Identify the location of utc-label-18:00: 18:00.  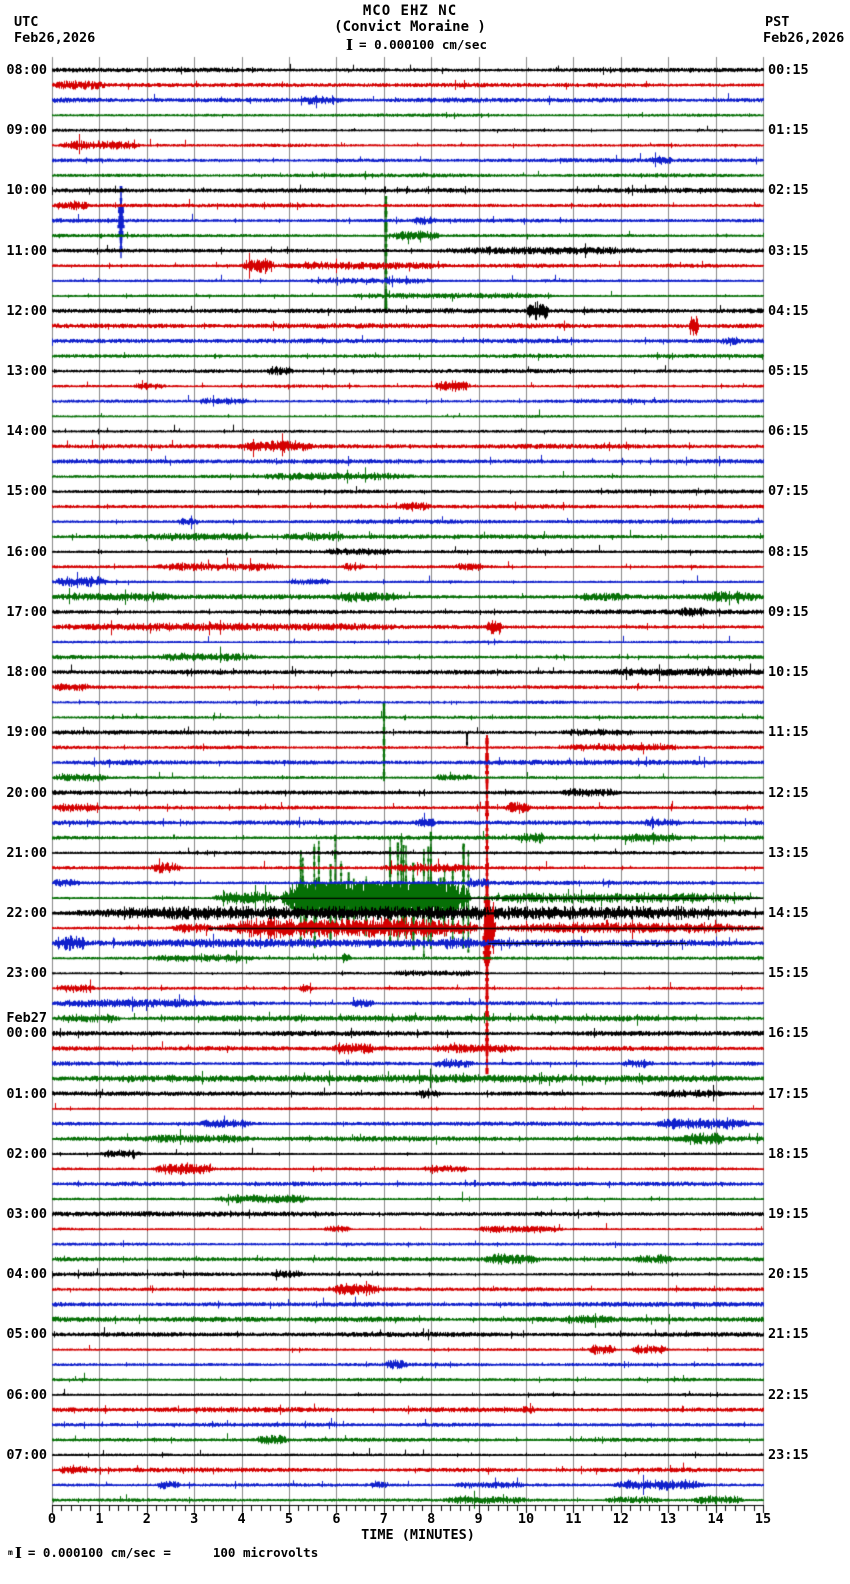
(26, 672).